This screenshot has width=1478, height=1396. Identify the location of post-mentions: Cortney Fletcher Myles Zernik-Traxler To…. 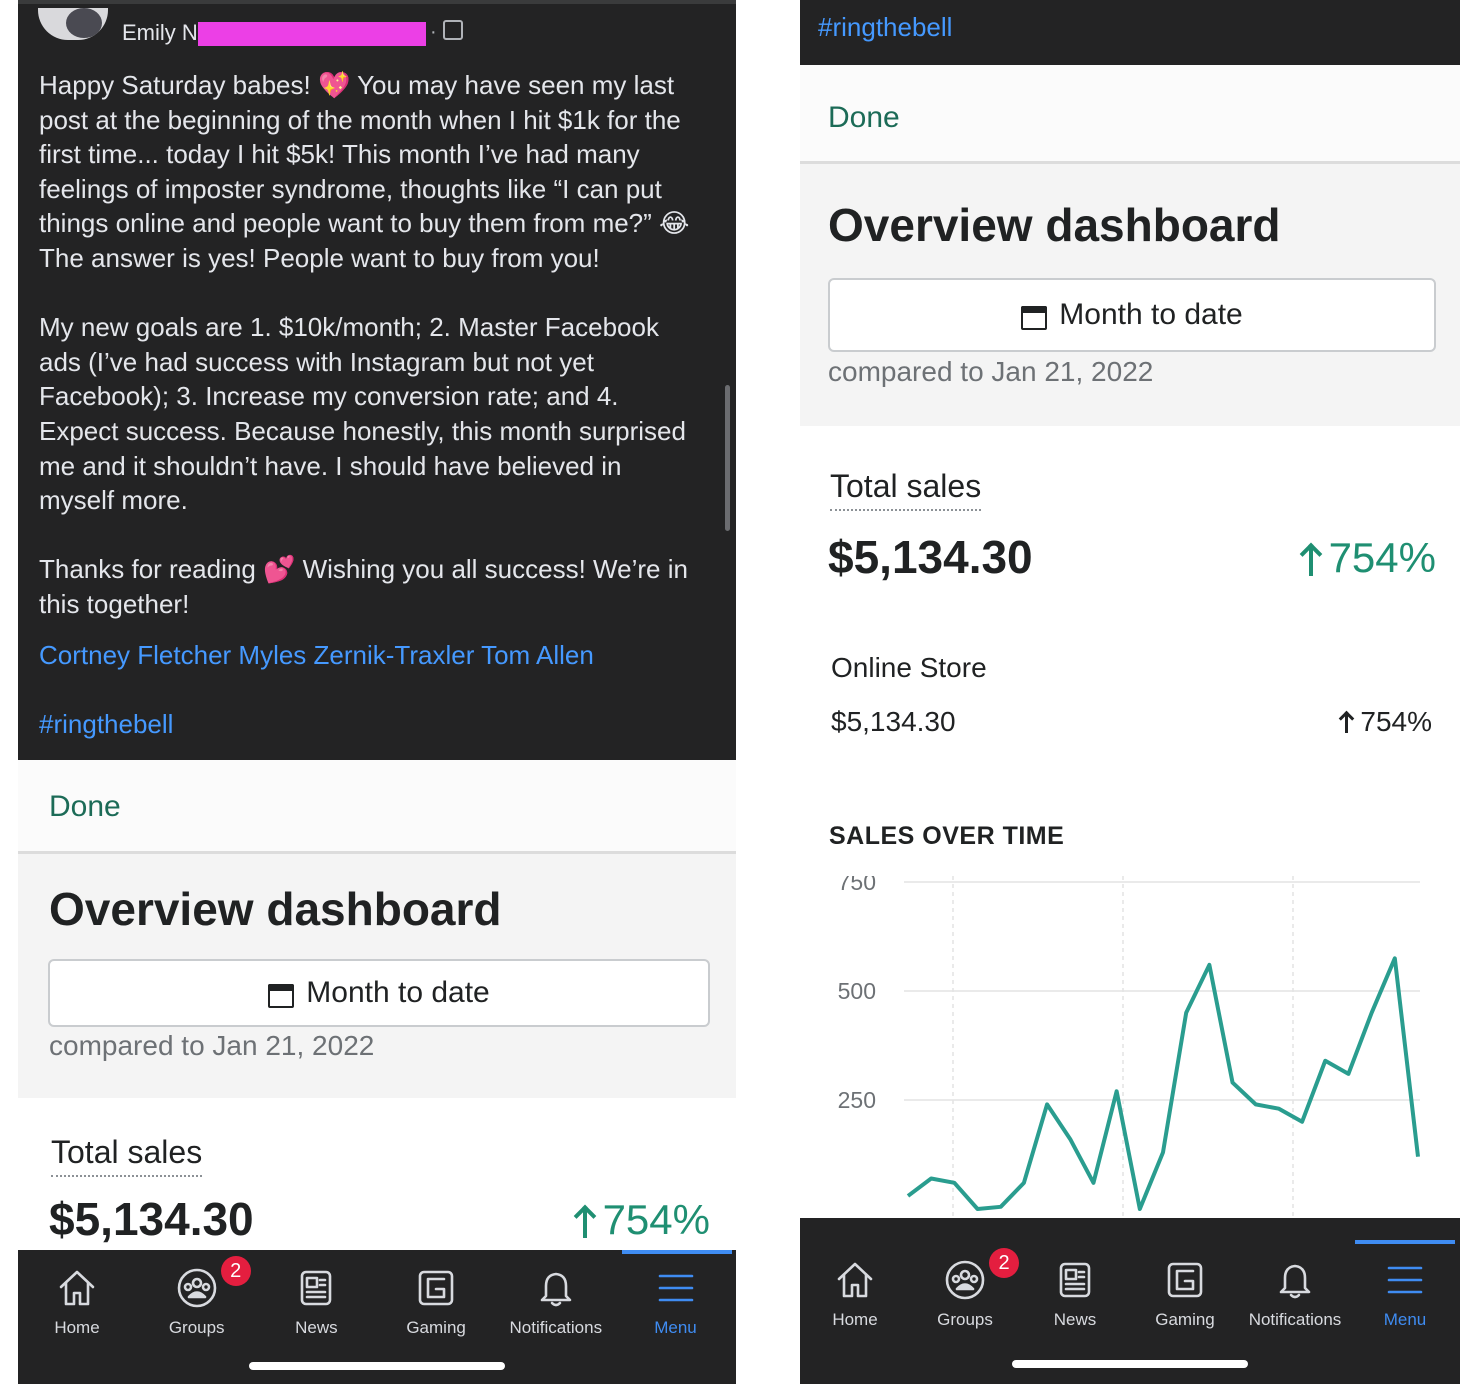
(316, 655).